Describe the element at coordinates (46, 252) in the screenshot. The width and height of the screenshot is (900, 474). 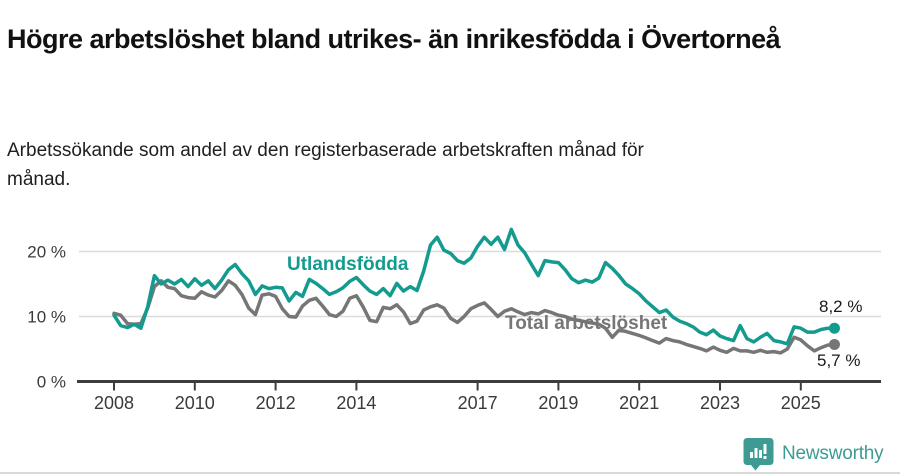
I see `y-tick-label-20: 20 %` at that location.